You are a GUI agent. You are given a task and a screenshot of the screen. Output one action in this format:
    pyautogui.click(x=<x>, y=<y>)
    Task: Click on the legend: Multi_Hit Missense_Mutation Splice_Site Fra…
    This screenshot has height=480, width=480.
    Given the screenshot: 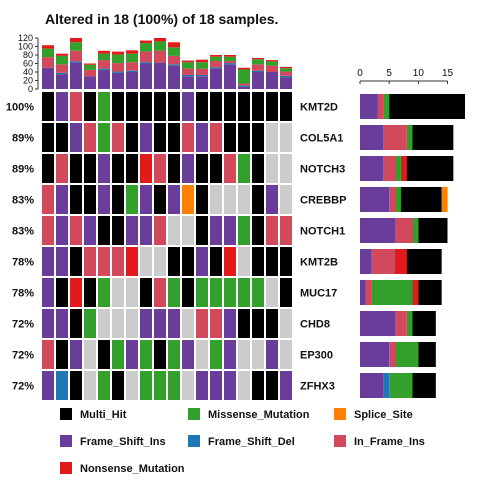 What is the action you would take?
    pyautogui.click(x=242, y=441)
    